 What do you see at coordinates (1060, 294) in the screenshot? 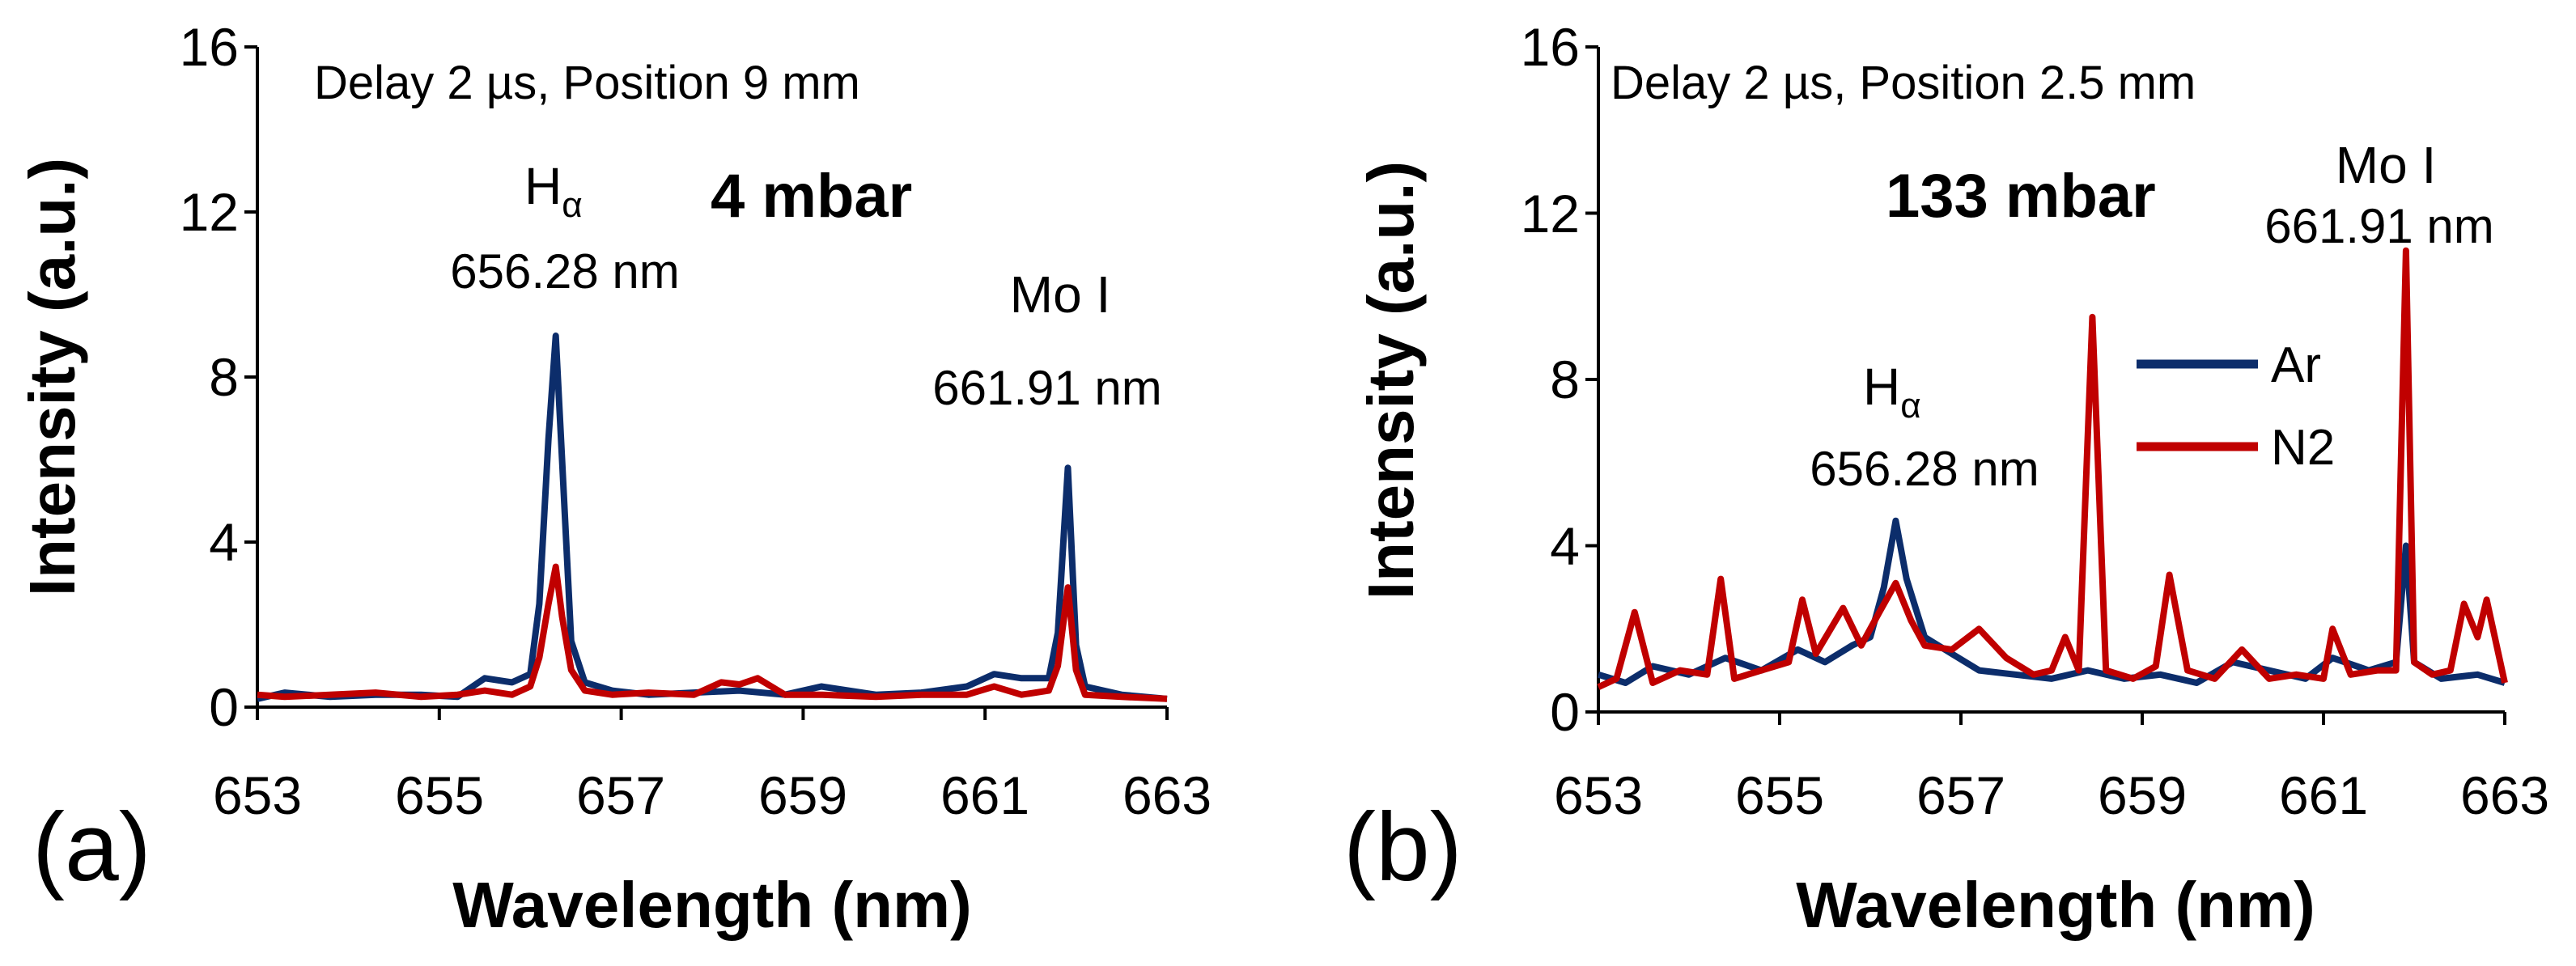
I see `mo-label-a: Mo I` at bounding box center [1060, 294].